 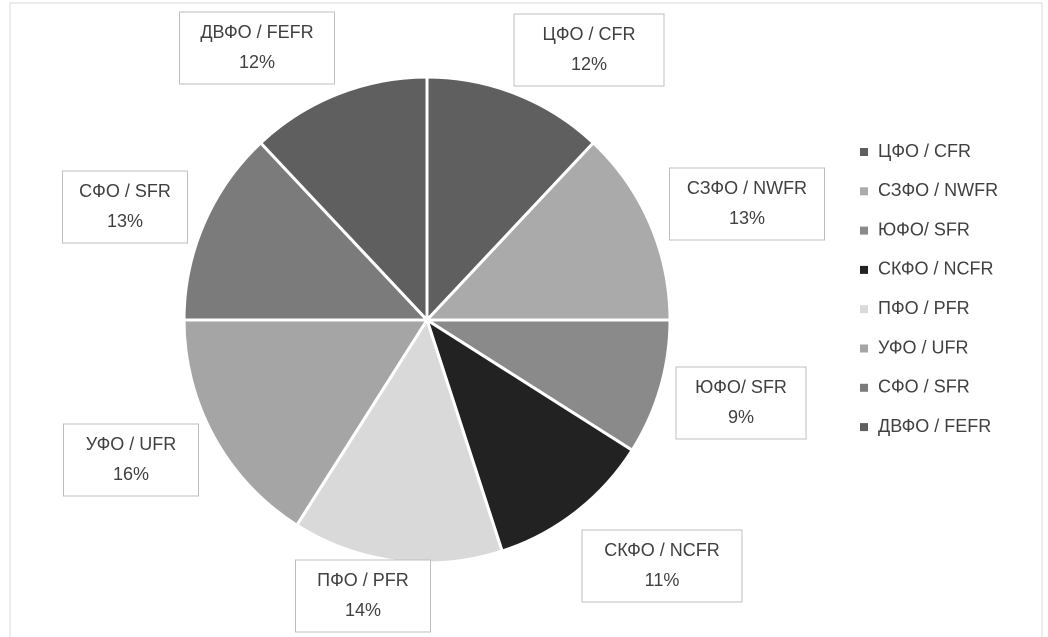 What do you see at coordinates (662, 580) in the screenshot?
I see `data-label-value: 11%` at bounding box center [662, 580].